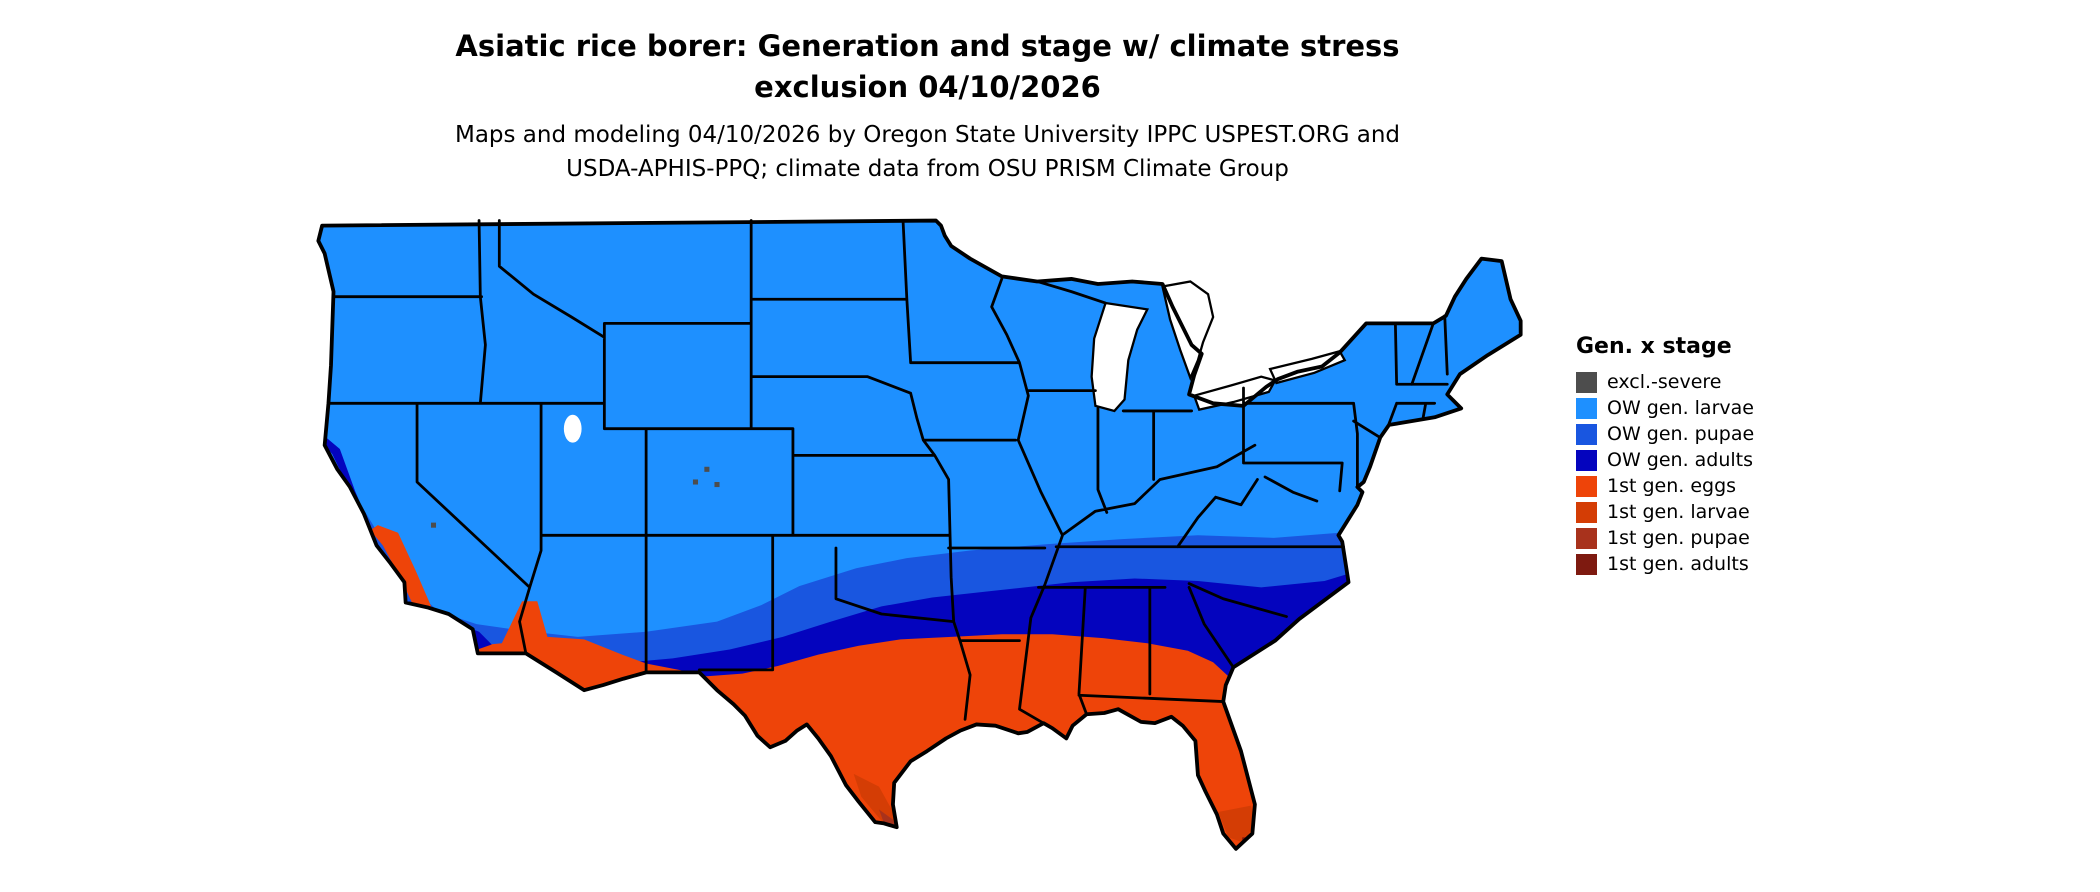 This screenshot has width=2100, height=892. I want to click on legend-item: OW gen. pupae, so click(1726, 434).